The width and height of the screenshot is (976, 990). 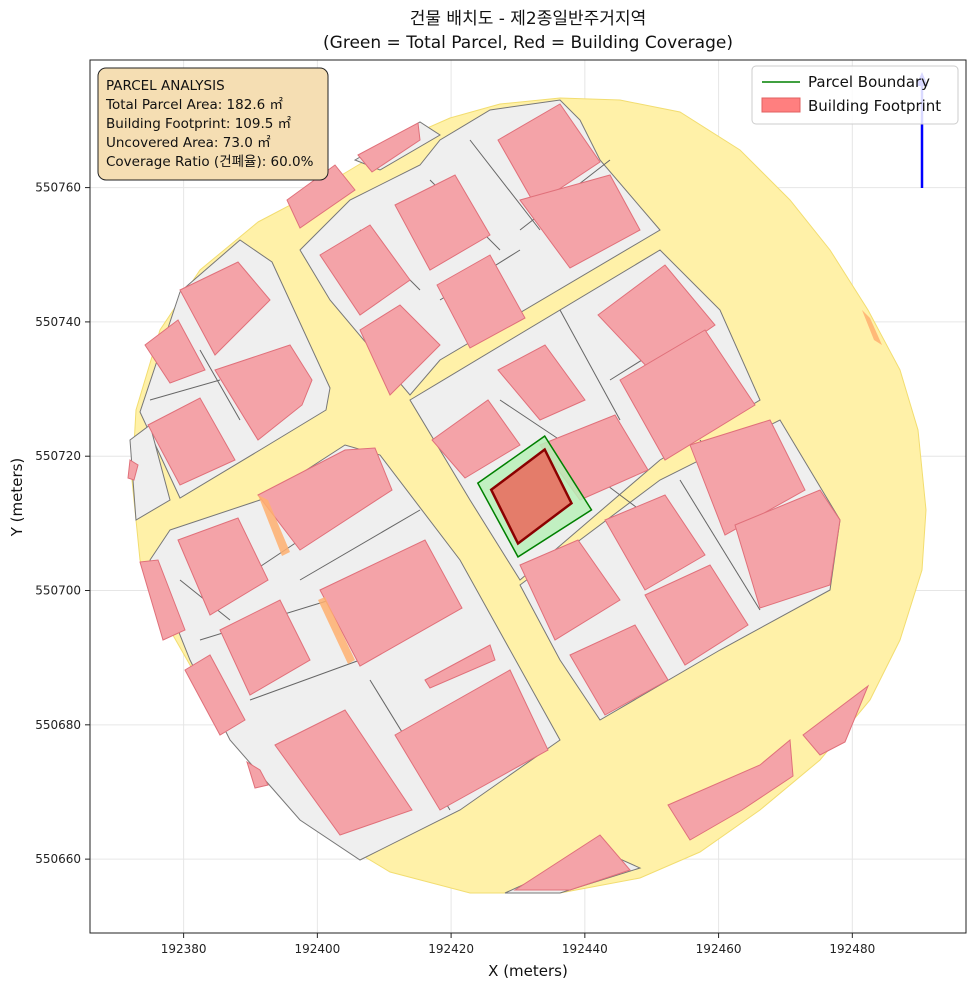 What do you see at coordinates (528, 19) in the screenshot?
I see `chart-title: 건물 배치도 - 제2종일반주거지역` at bounding box center [528, 19].